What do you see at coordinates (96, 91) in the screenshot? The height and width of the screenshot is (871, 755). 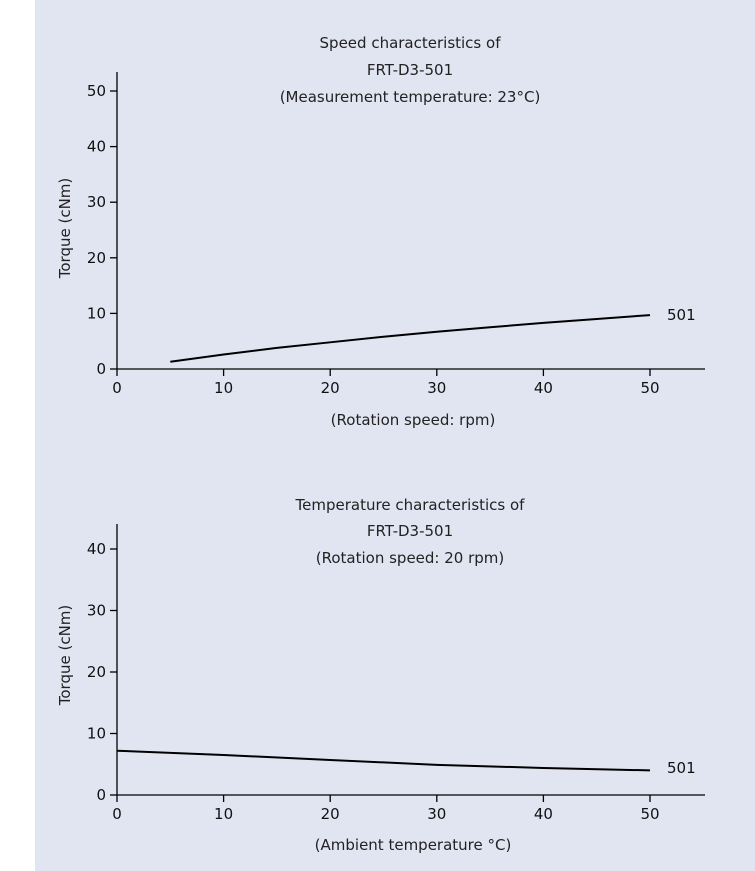 I see `y-tick-label: 50` at bounding box center [96, 91].